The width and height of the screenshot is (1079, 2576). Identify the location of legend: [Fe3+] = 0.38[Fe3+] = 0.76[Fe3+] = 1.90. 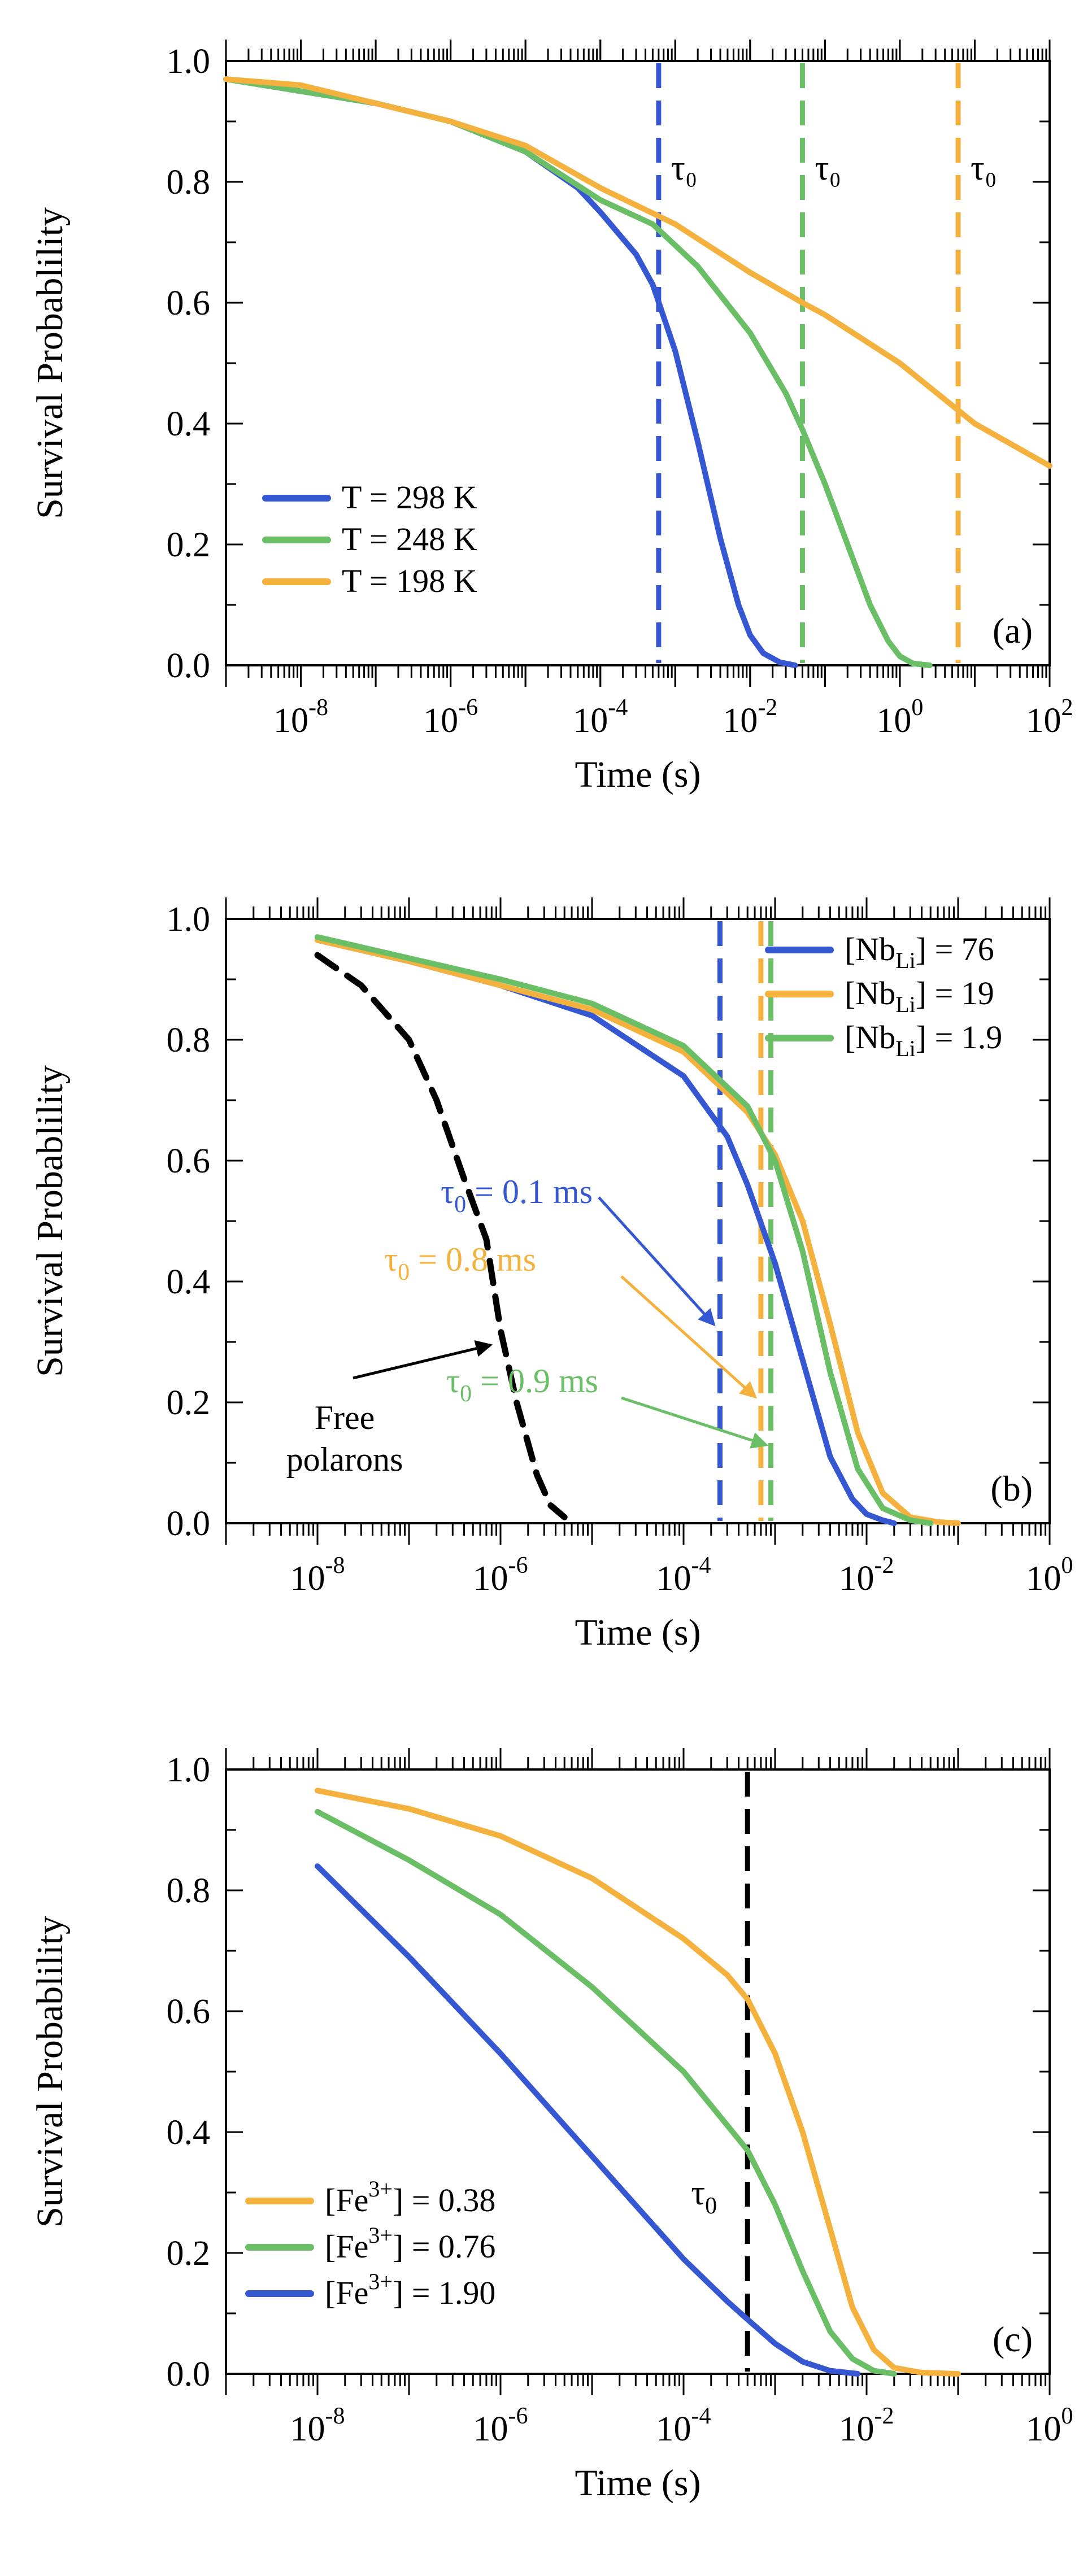
(370, 2243).